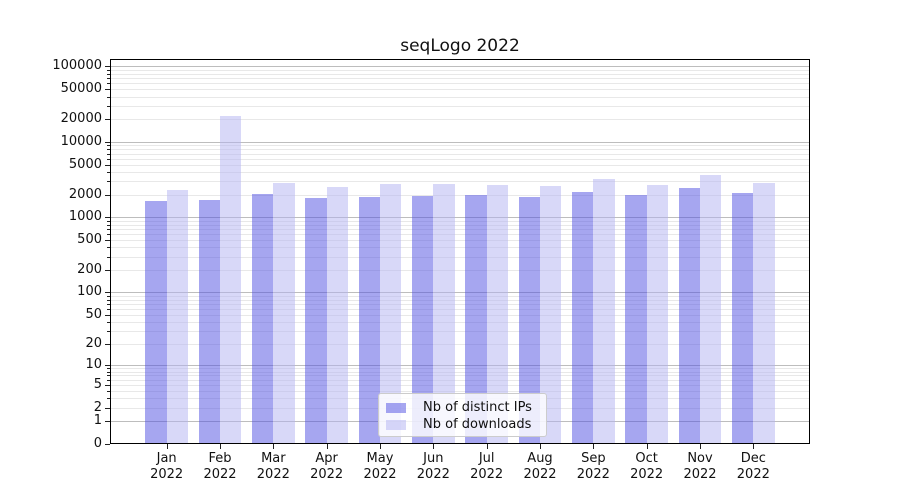  Describe the element at coordinates (89, 292) in the screenshot. I see `y-tick-label: 100` at that location.